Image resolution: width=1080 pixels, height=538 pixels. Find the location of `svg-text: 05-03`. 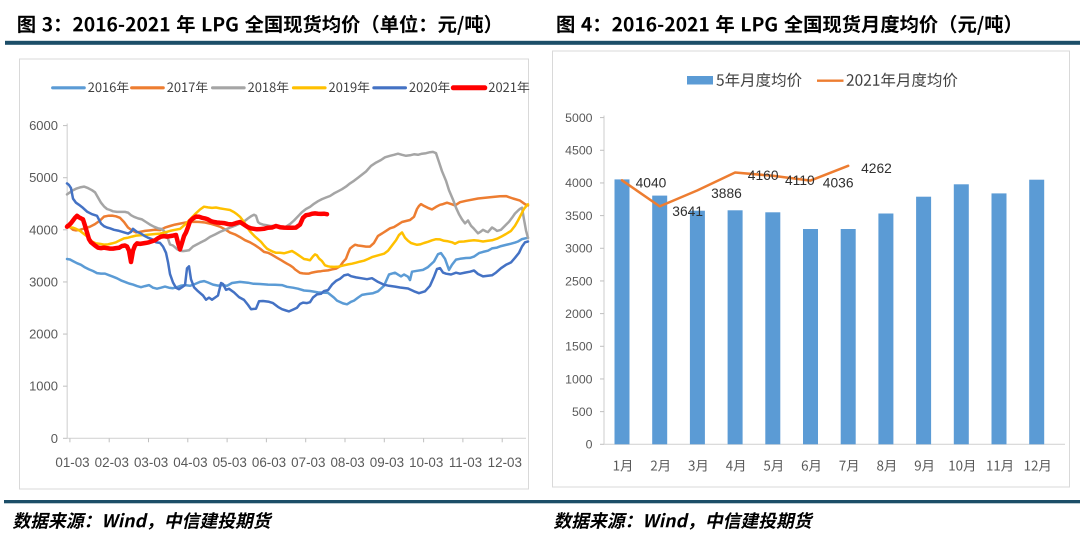

svg-text: 05-03 is located at coordinates (230, 462).